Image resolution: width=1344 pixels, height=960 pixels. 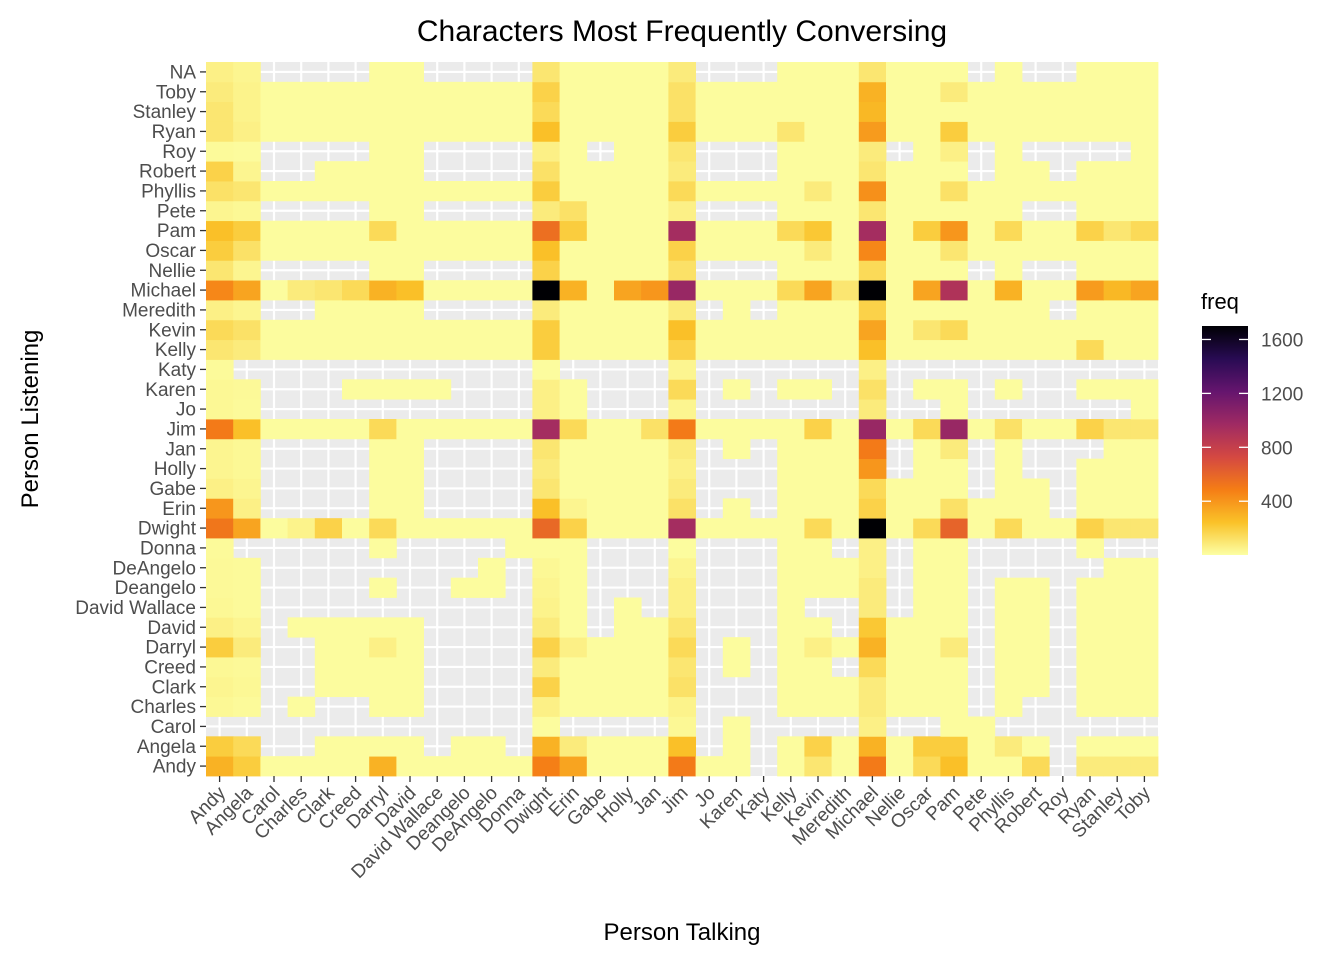 I want to click on y-tick-label: Andy, so click(x=175, y=767).